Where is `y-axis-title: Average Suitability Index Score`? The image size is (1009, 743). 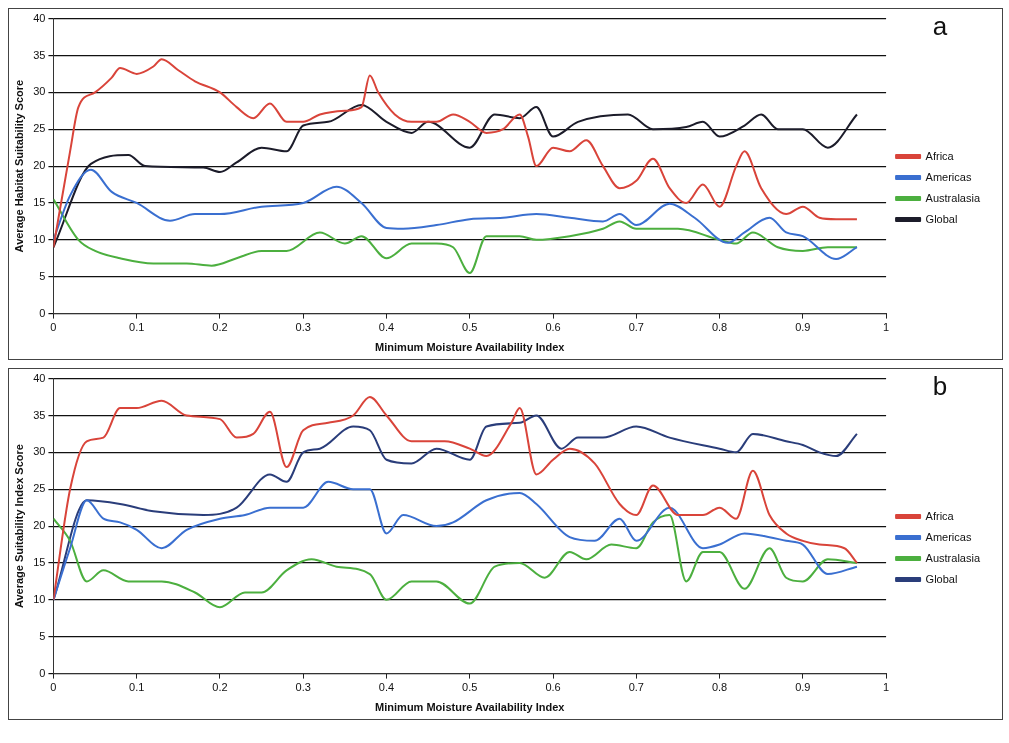
y-axis-title: Average Suitability Index Score is located at coordinates (18, 526).